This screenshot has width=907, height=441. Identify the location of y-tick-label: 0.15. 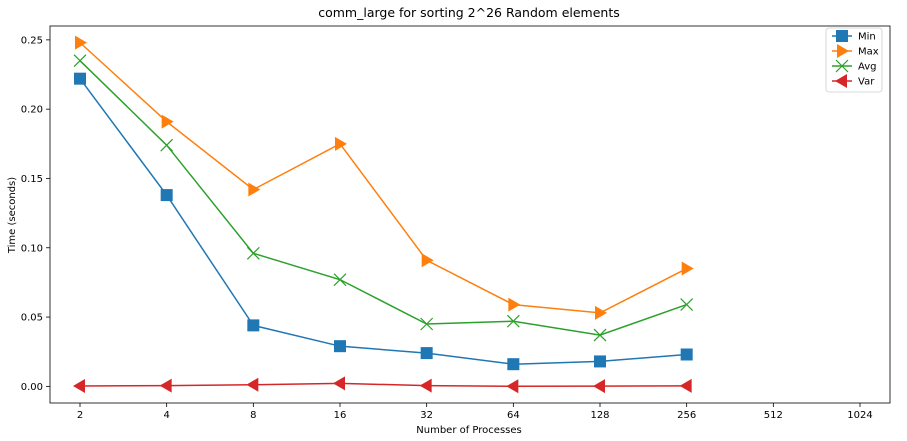
(32, 179).